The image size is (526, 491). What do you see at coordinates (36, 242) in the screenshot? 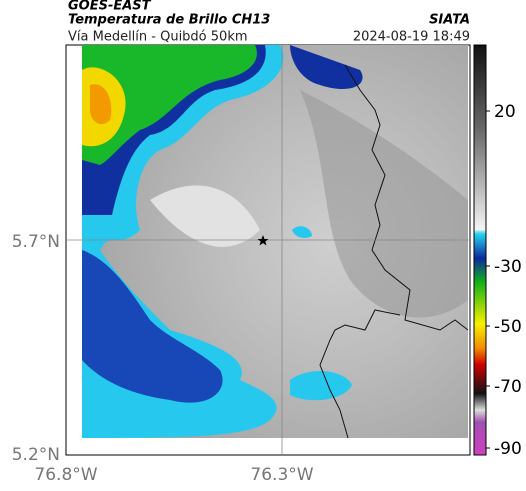
I see `lat-label: 5.7°N` at bounding box center [36, 242].